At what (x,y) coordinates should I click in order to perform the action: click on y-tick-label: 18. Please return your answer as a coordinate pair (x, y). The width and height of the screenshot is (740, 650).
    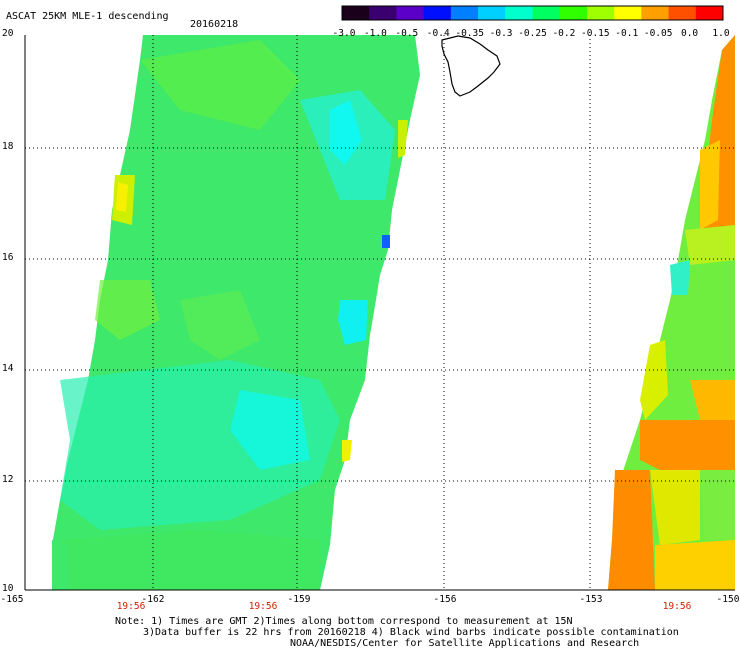
    Looking at the image, I should click on (8, 146).